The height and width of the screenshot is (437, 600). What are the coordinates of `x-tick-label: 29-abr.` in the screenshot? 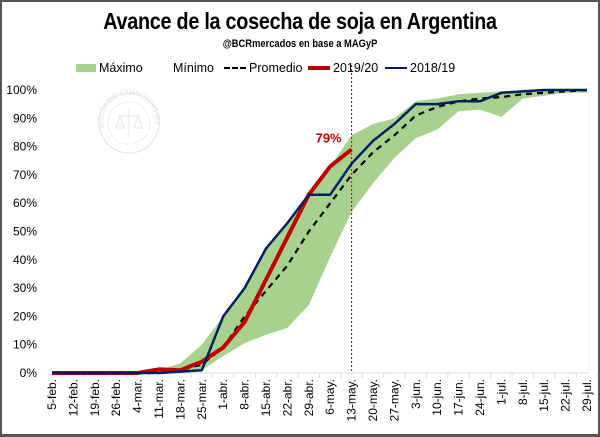 It's located at (309, 397).